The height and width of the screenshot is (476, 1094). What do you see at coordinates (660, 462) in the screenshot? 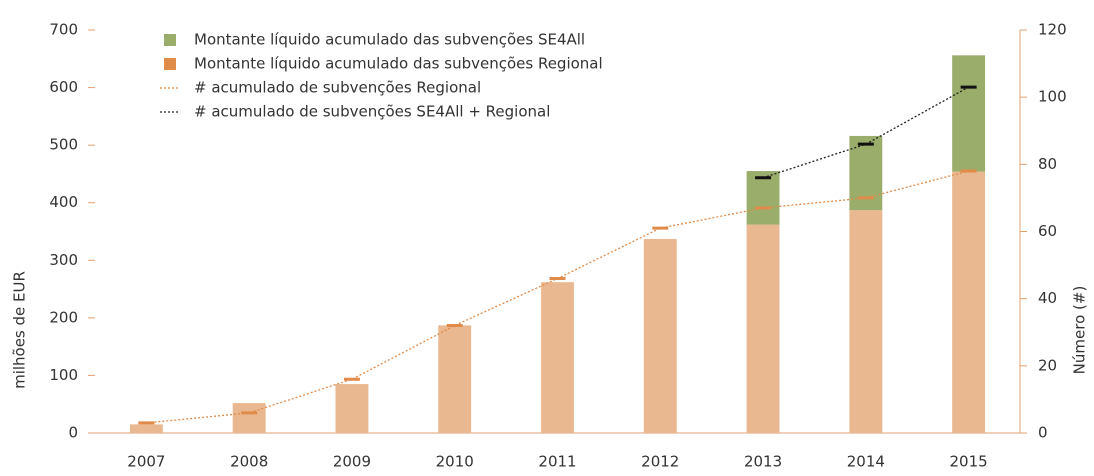
I see `x-tick-label: 2012` at bounding box center [660, 462].